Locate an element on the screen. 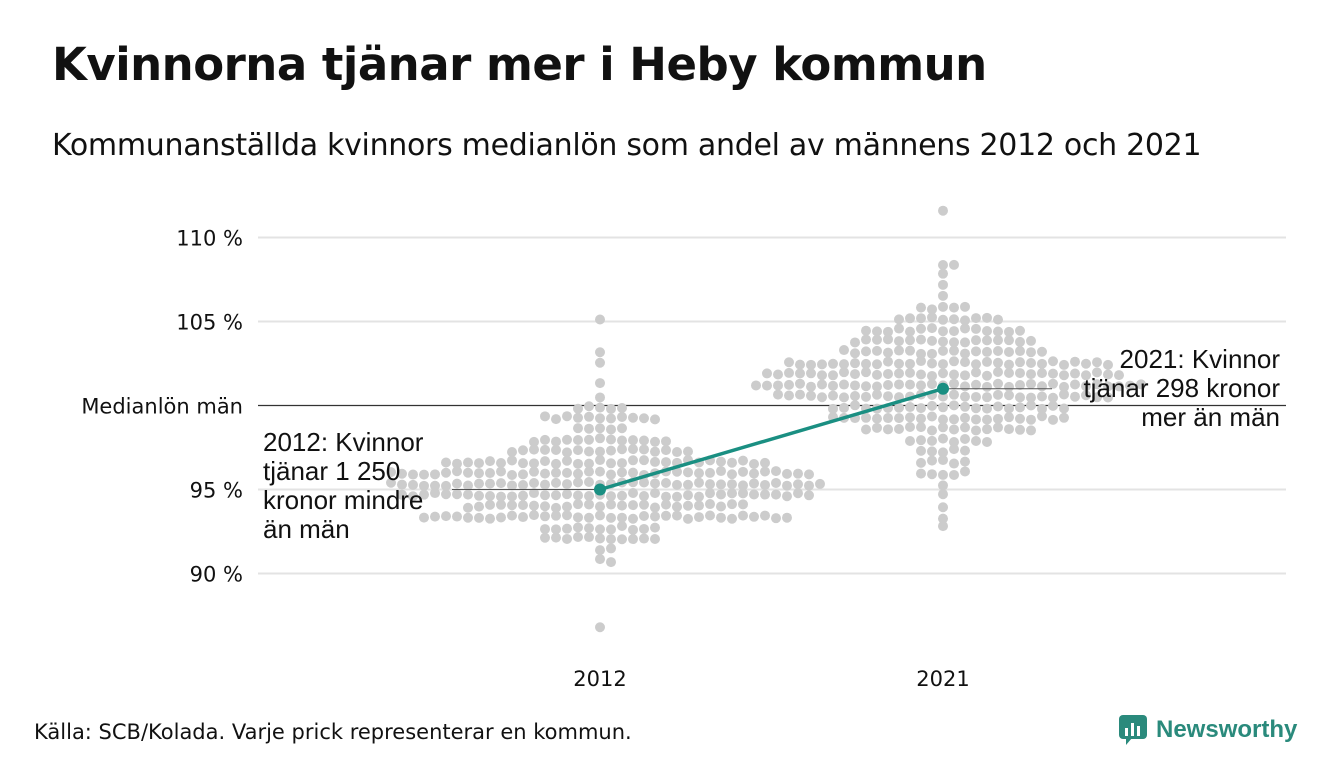 Image resolution: width=1340 pixels, height=780 pixels. annotation-line: tjänar 298 kronor is located at coordinates (1181, 388).